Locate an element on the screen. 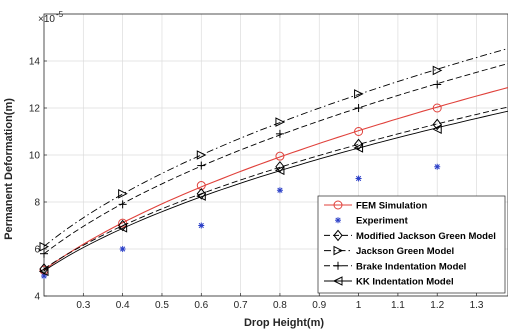  x-tick-label: 0.8 is located at coordinates (280, 305).